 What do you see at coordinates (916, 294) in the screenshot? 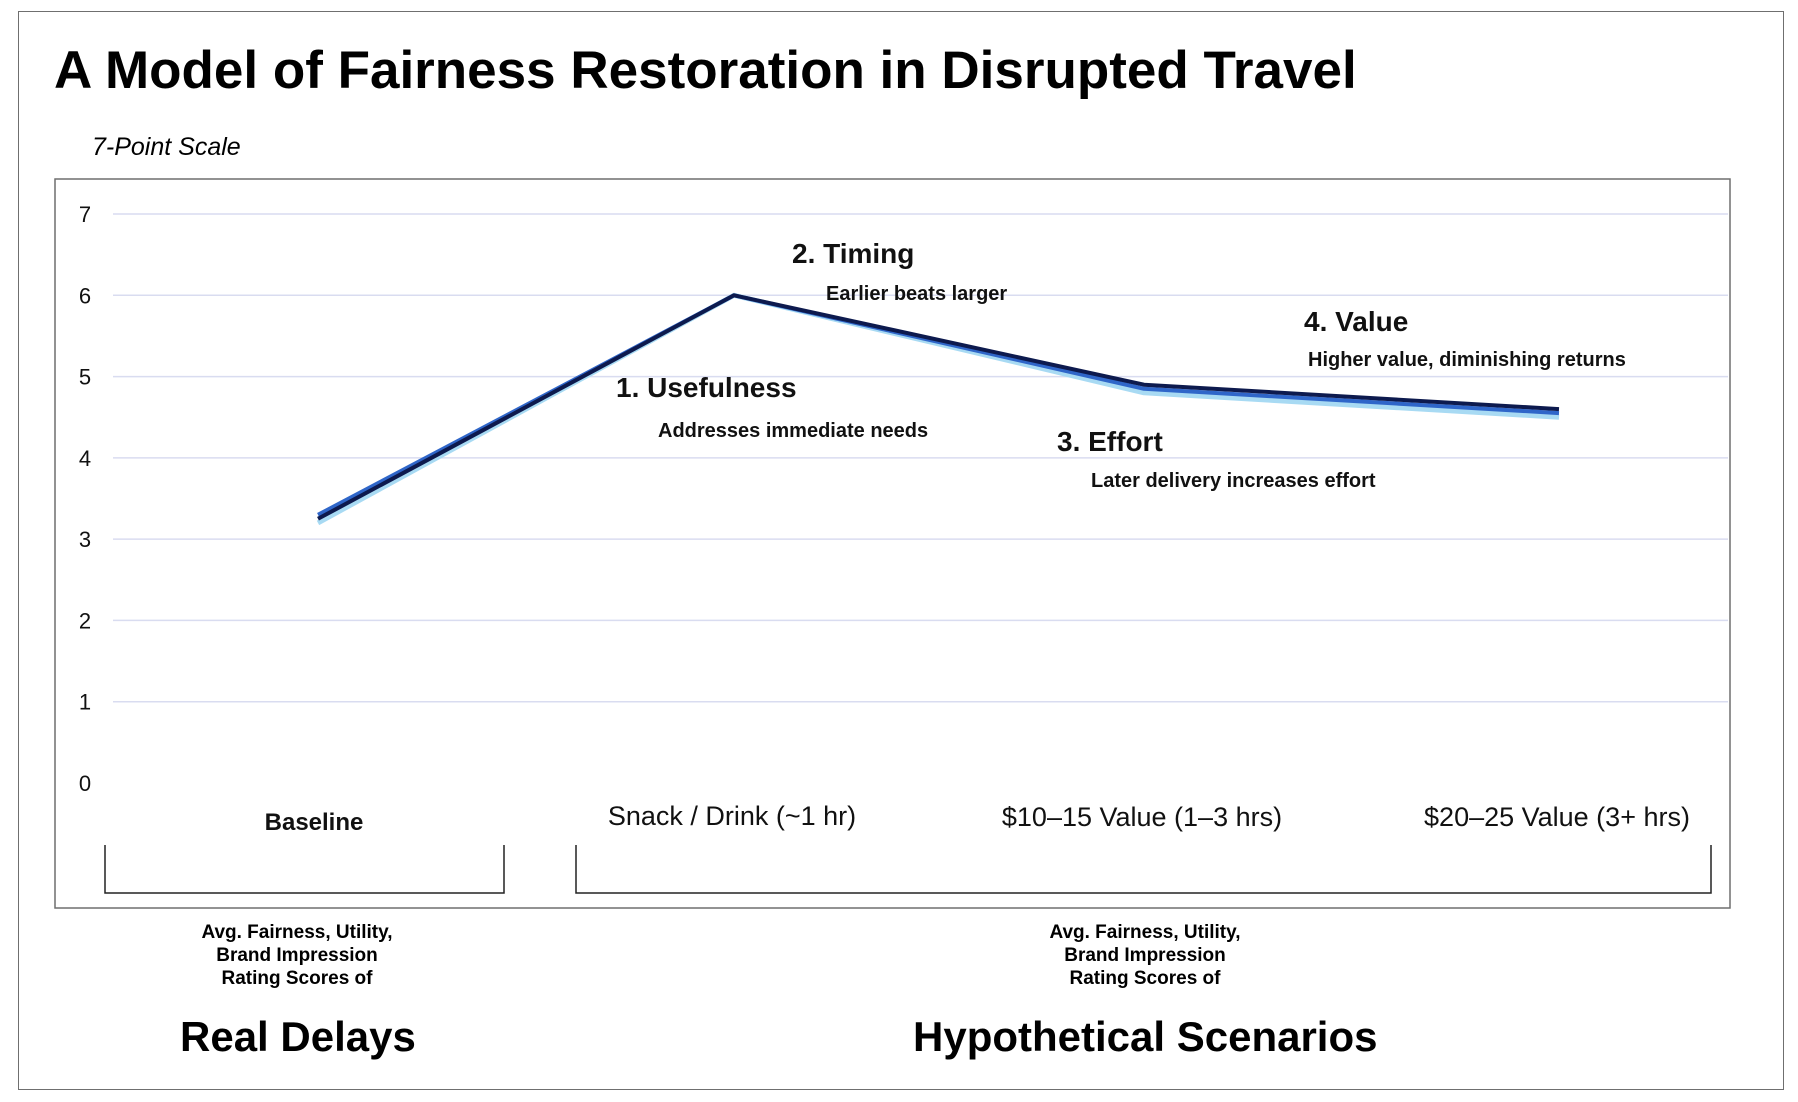
I see `annotation-text: Earlier beats larger` at bounding box center [916, 294].